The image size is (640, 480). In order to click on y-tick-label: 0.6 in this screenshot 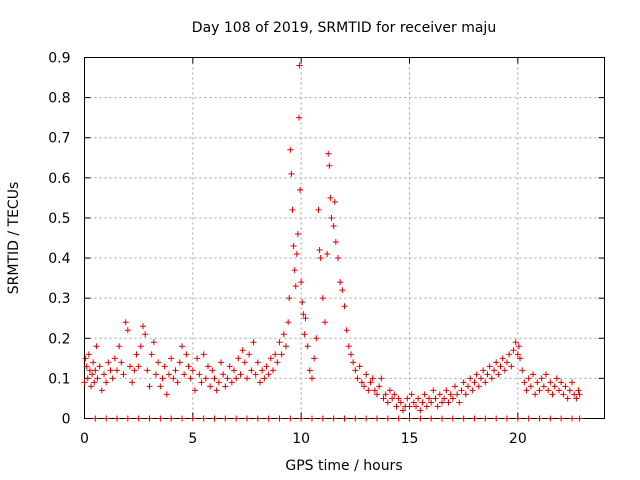, I will do `click(59, 179)`.